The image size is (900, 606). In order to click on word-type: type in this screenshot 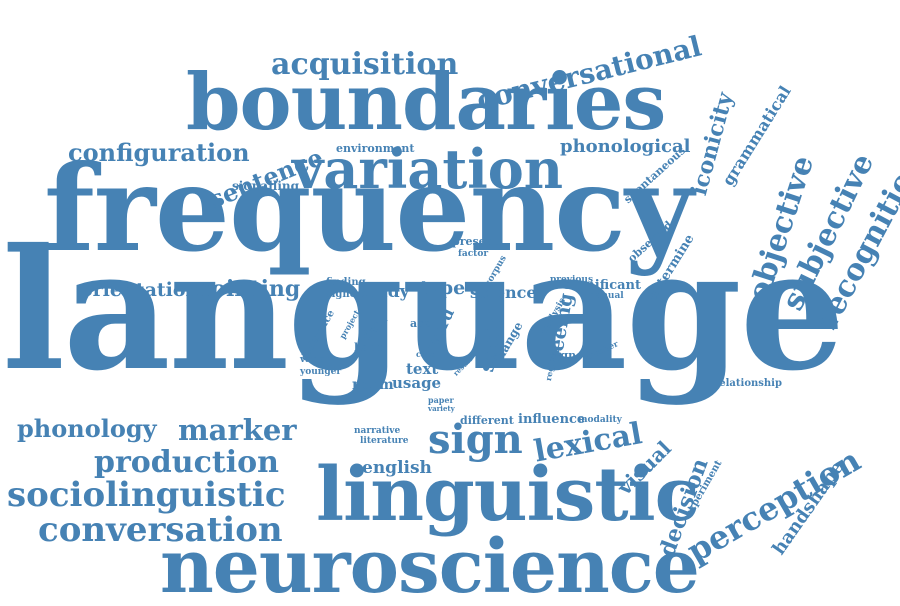, I will do `click(443, 288)`.